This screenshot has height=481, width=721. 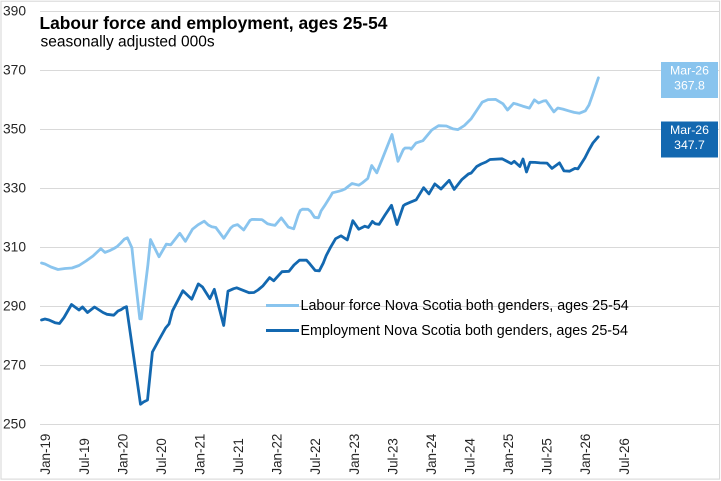 I want to click on svg-text: Jul-25, so click(x=547, y=456).